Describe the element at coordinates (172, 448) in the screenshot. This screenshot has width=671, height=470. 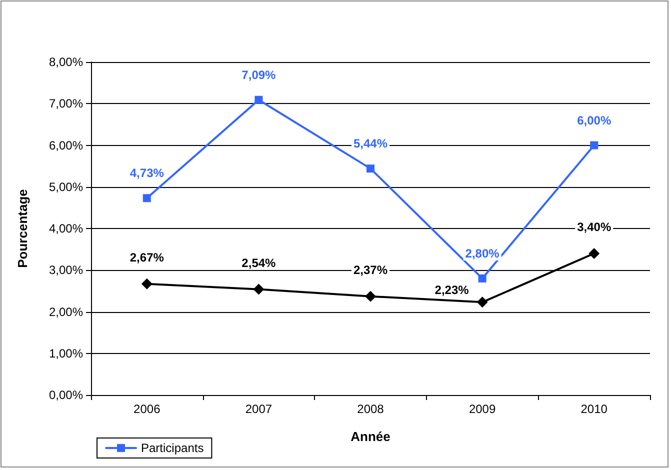
I see `legend-label: Participants` at that location.